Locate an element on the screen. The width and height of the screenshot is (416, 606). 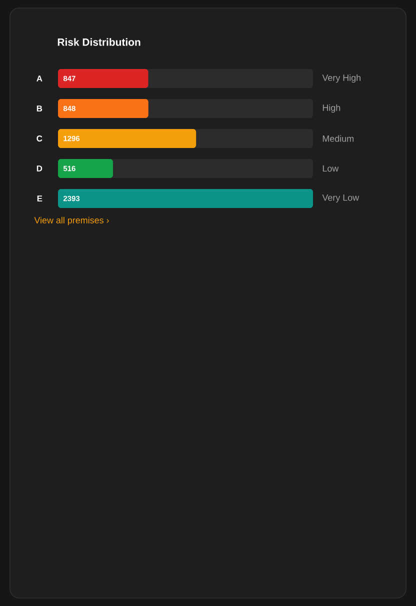
bar is located at coordinates (85, 168).